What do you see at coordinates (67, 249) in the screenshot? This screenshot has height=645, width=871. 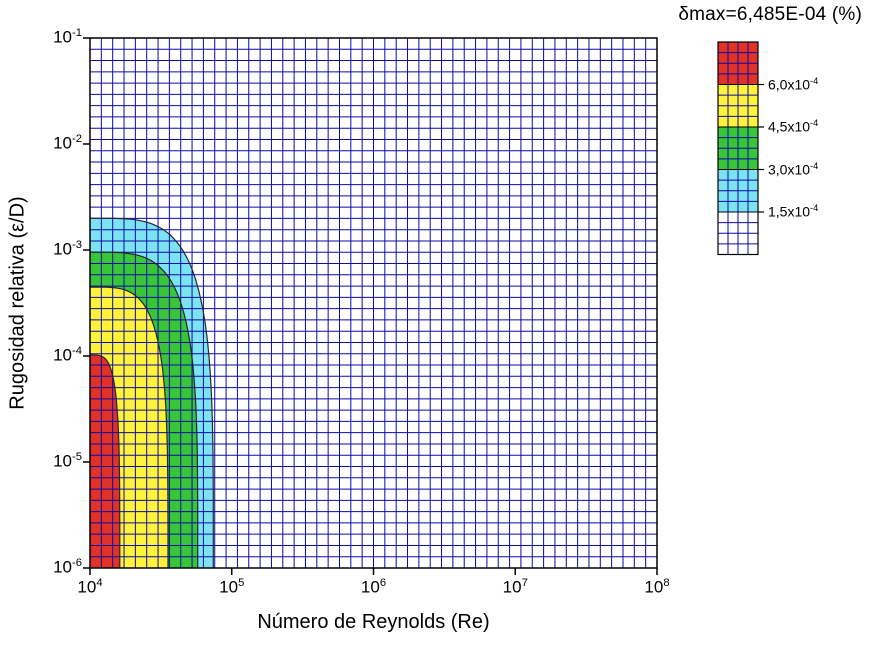 I see `y-tick-label: 10⁻³` at bounding box center [67, 249].